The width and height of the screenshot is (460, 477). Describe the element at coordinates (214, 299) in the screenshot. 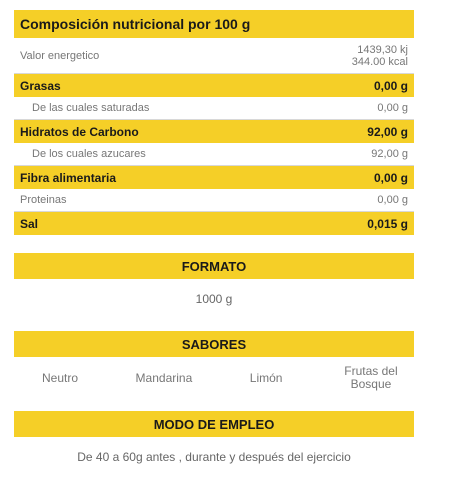

I see `formato-value: 1000 g` at that location.